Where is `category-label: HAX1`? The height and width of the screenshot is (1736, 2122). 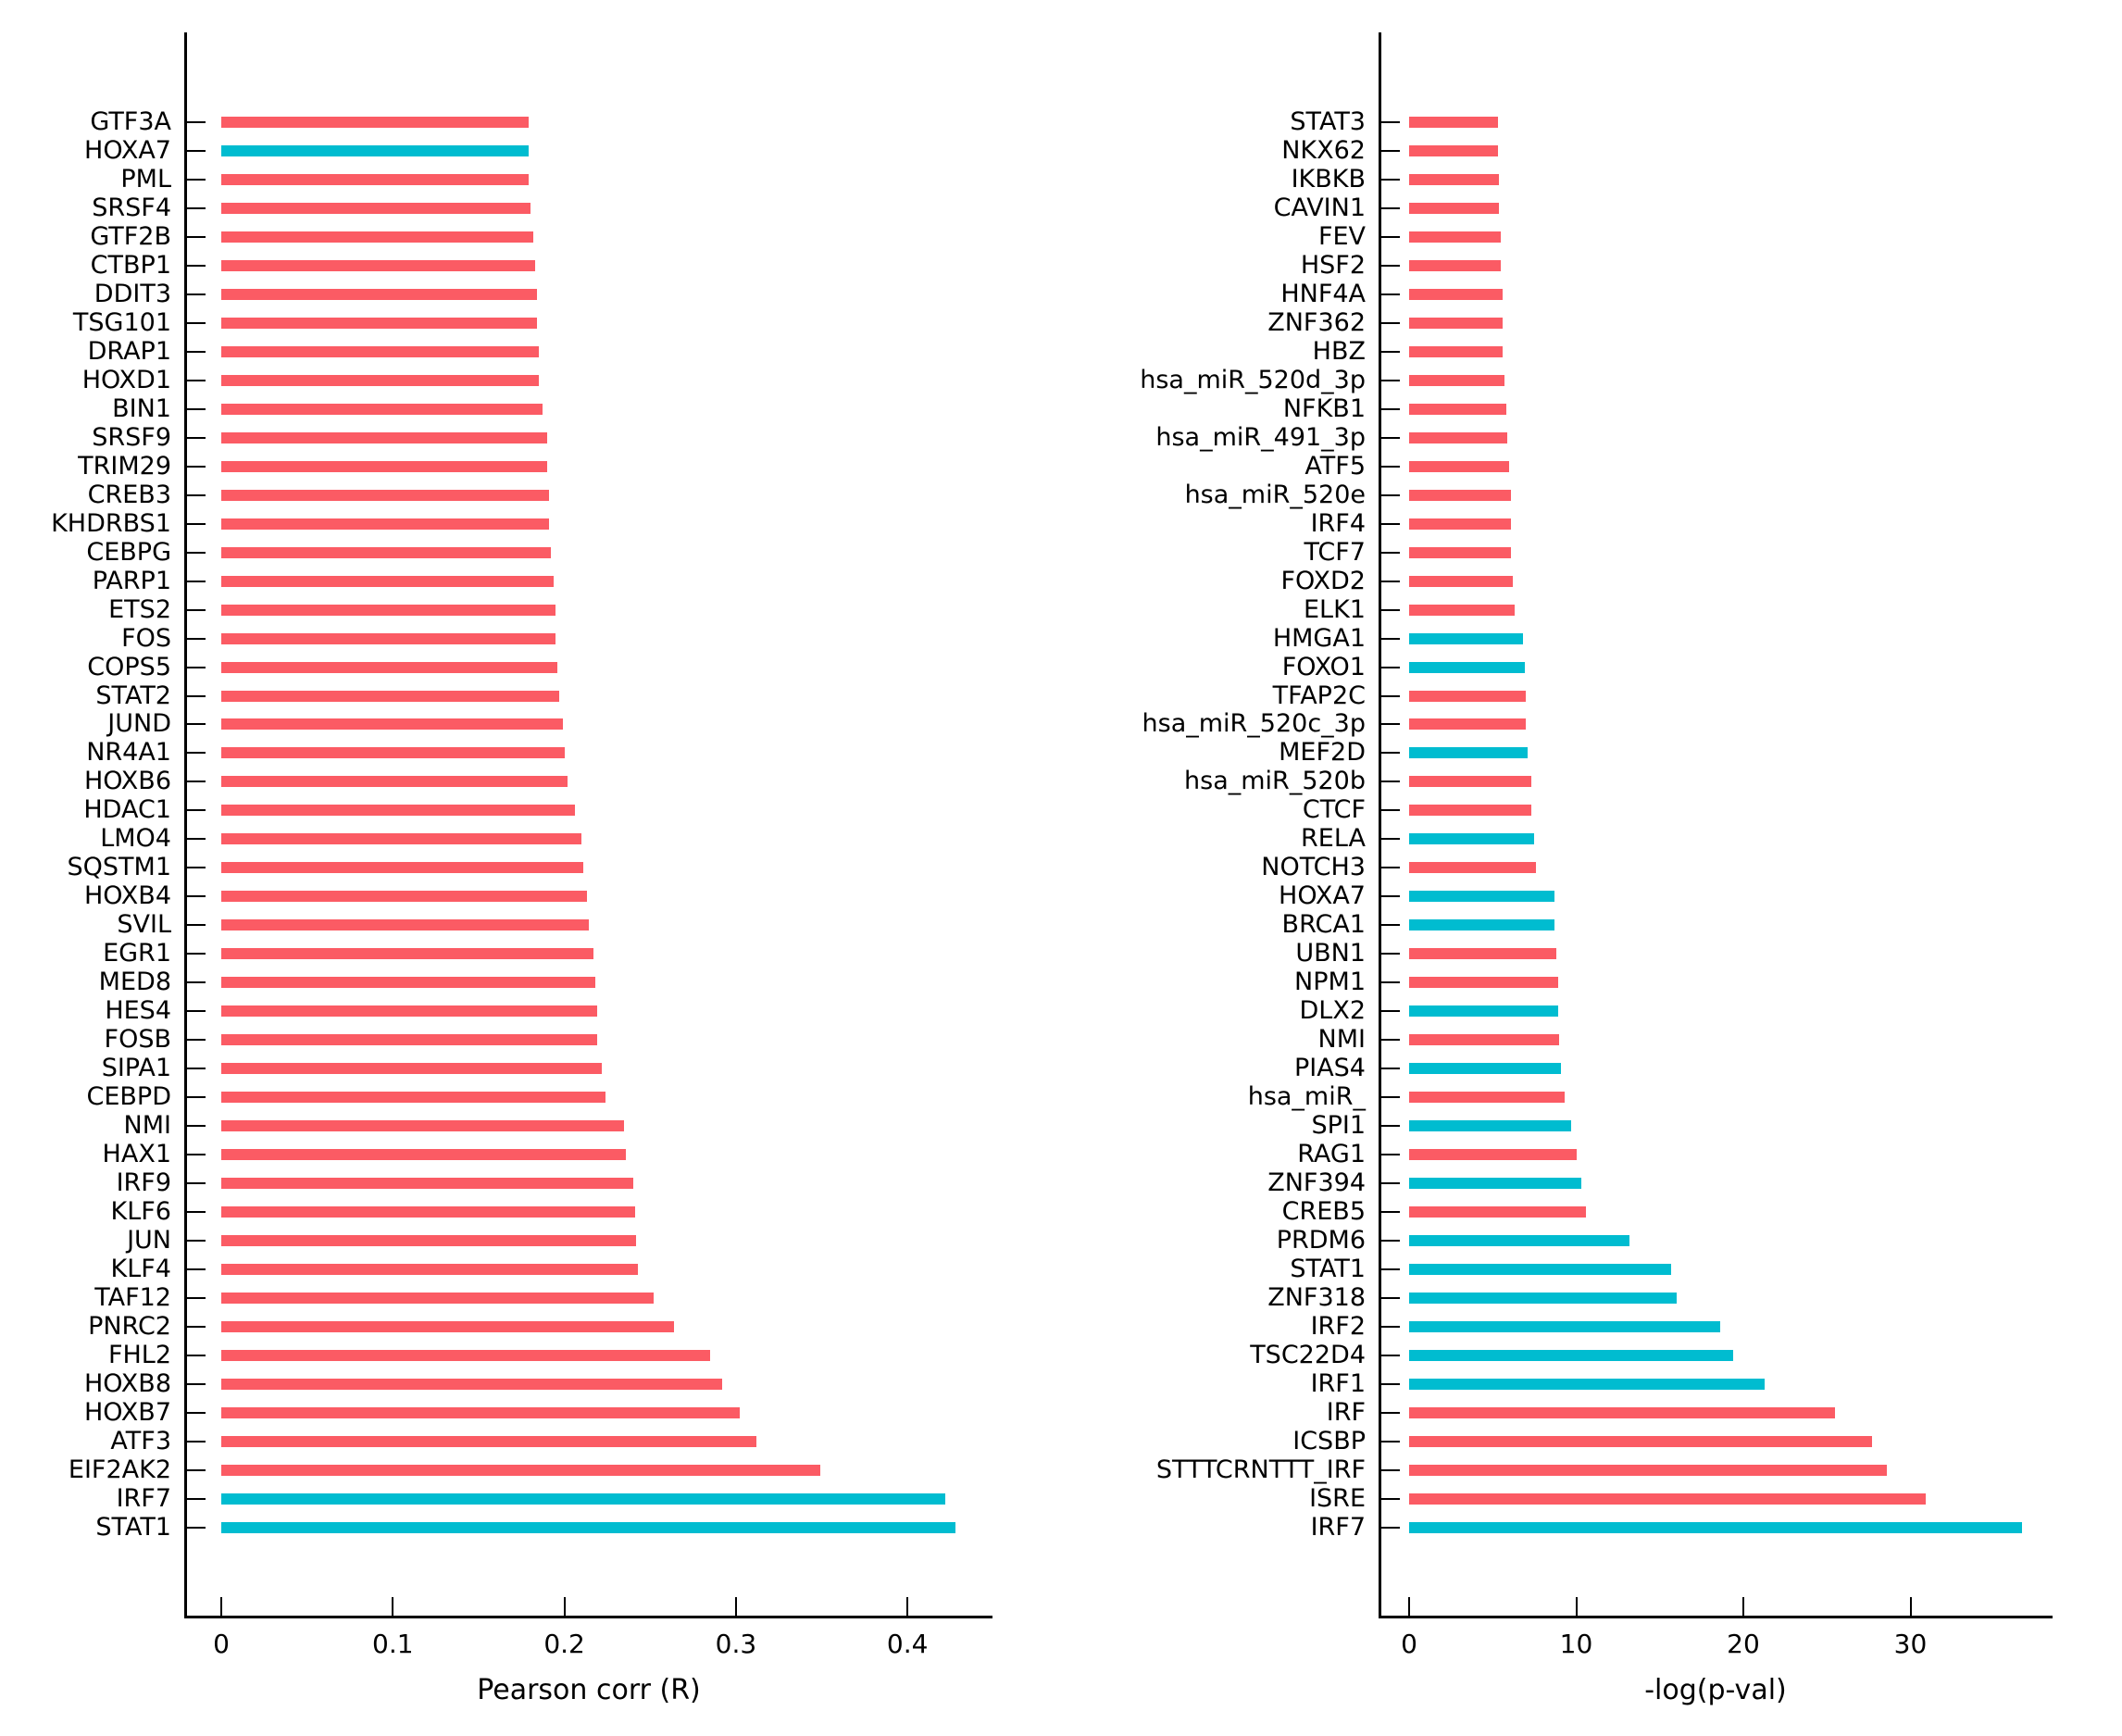
category-label: HAX1 is located at coordinates (136, 1154).